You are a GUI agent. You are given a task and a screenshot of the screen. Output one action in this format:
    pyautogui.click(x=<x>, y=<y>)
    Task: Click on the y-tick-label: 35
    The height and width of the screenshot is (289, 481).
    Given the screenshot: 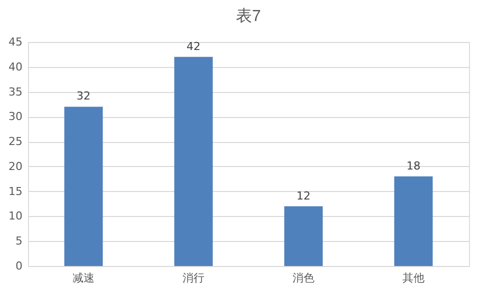 What is the action you would take?
    pyautogui.click(x=15, y=91)
    